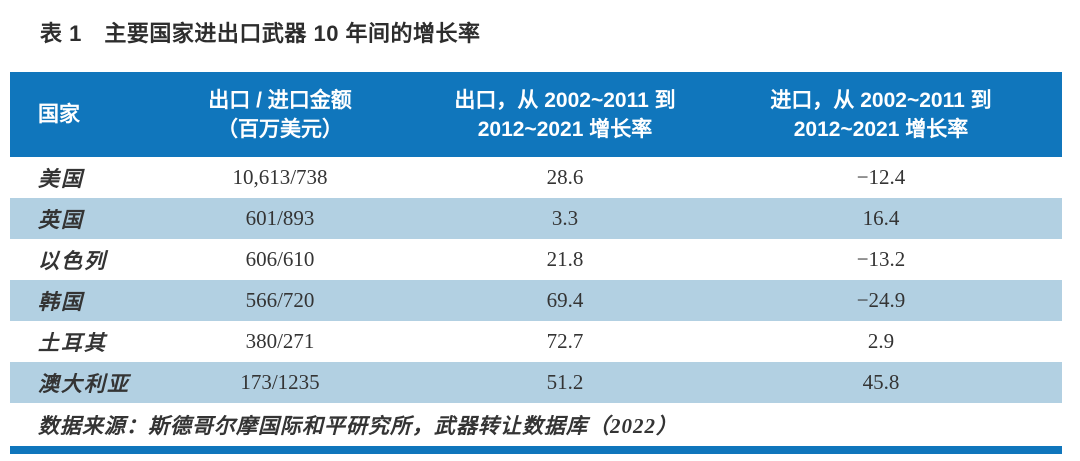 Image resolution: width=1080 pixels, height=461 pixels. Describe the element at coordinates (536, 450) in the screenshot. I see `bottom-border-bar` at that location.